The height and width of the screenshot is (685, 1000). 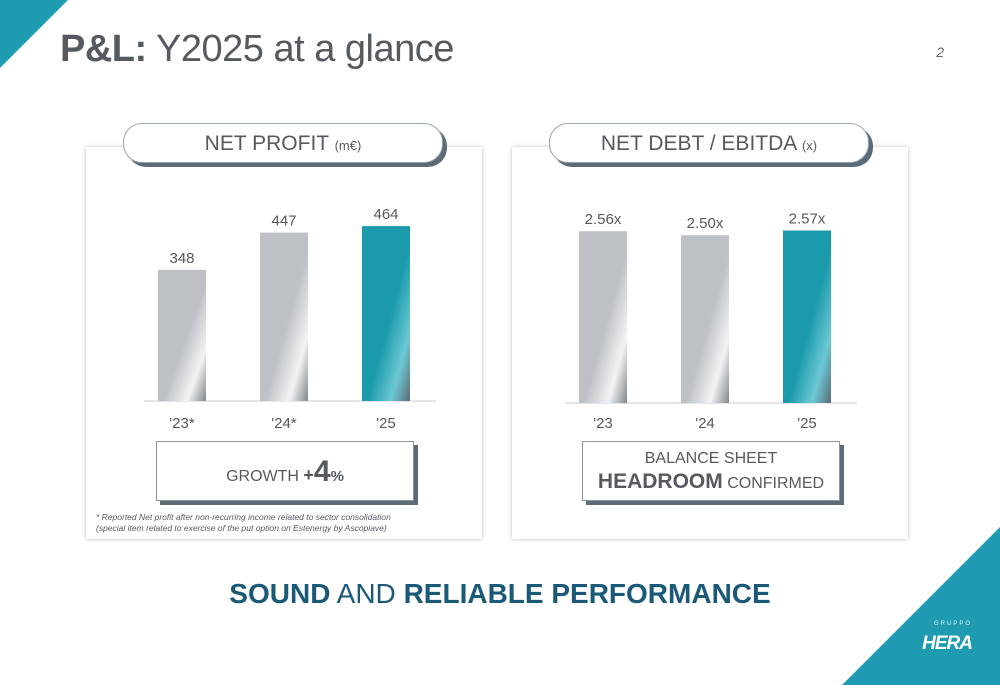 I want to click on growth-callout: GROWTH +4%, so click(x=285, y=471).